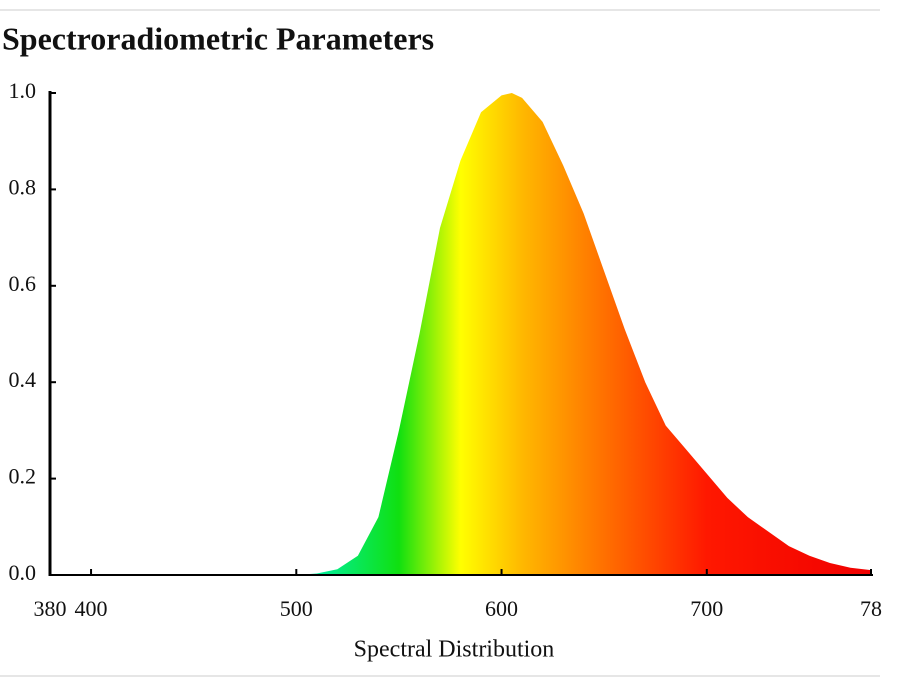 This screenshot has height=700, width=900. Describe the element at coordinates (50, 608) in the screenshot. I see `x-tick-label: 380` at that location.